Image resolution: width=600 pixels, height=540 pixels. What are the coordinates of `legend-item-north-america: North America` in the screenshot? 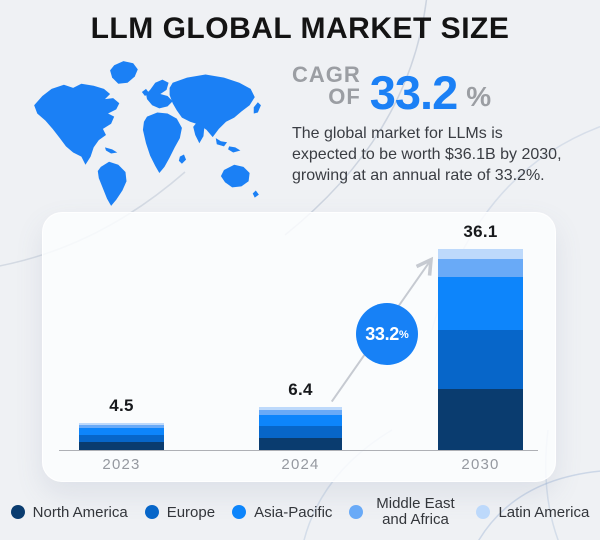 It's located at (69, 512).